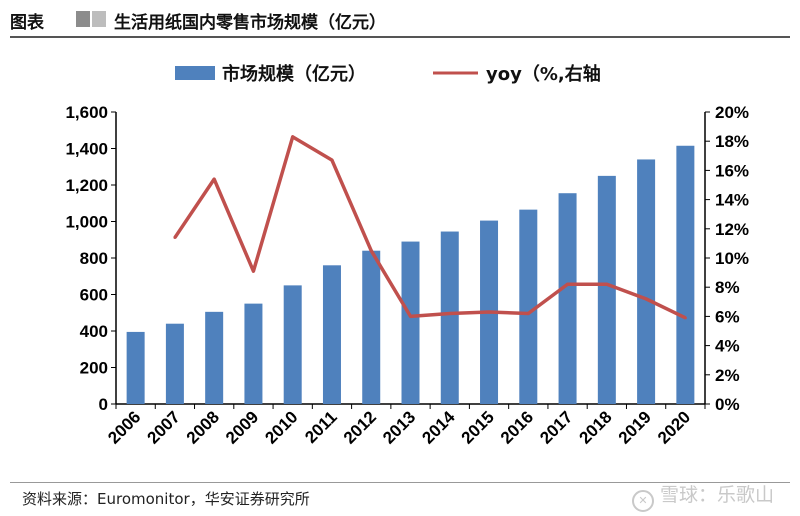 The width and height of the screenshot is (800, 516). What do you see at coordinates (94, 258) in the screenshot?
I see `left-tick-label: 800` at bounding box center [94, 258].